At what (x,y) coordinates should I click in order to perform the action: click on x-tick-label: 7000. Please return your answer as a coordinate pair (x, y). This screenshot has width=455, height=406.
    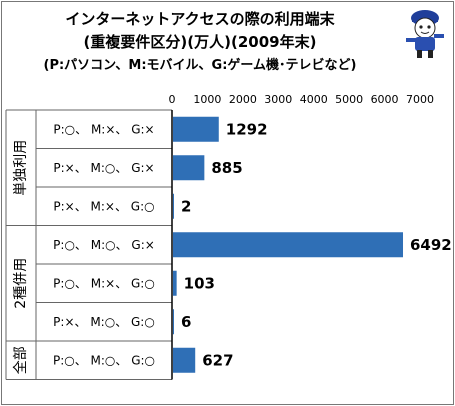
    Looking at the image, I should click on (420, 99).